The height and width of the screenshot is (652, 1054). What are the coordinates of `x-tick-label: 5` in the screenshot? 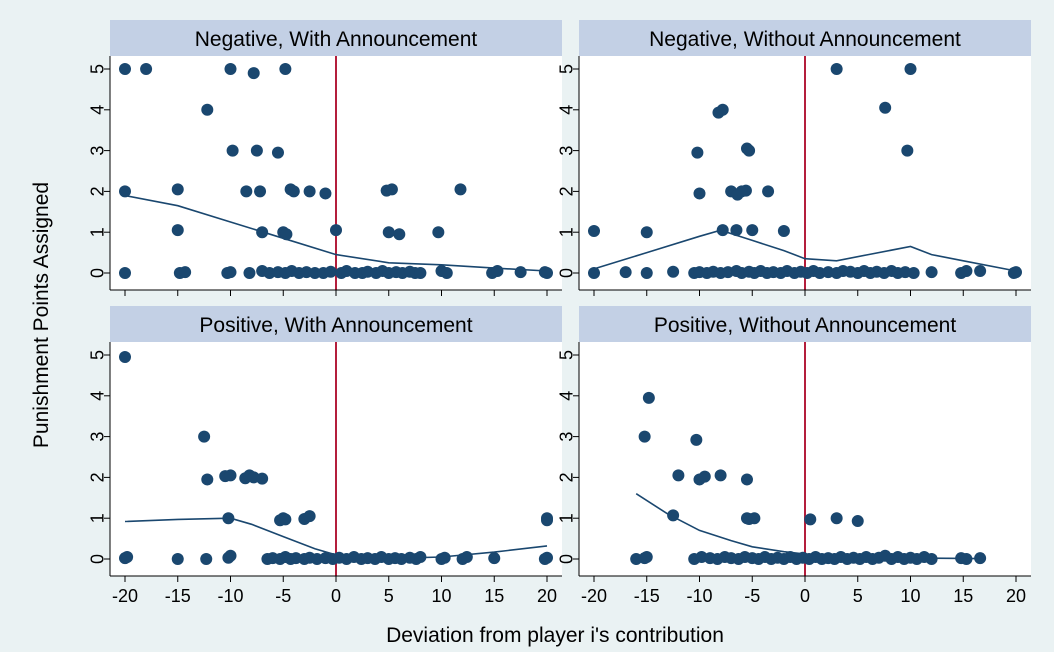 It's located at (389, 596).